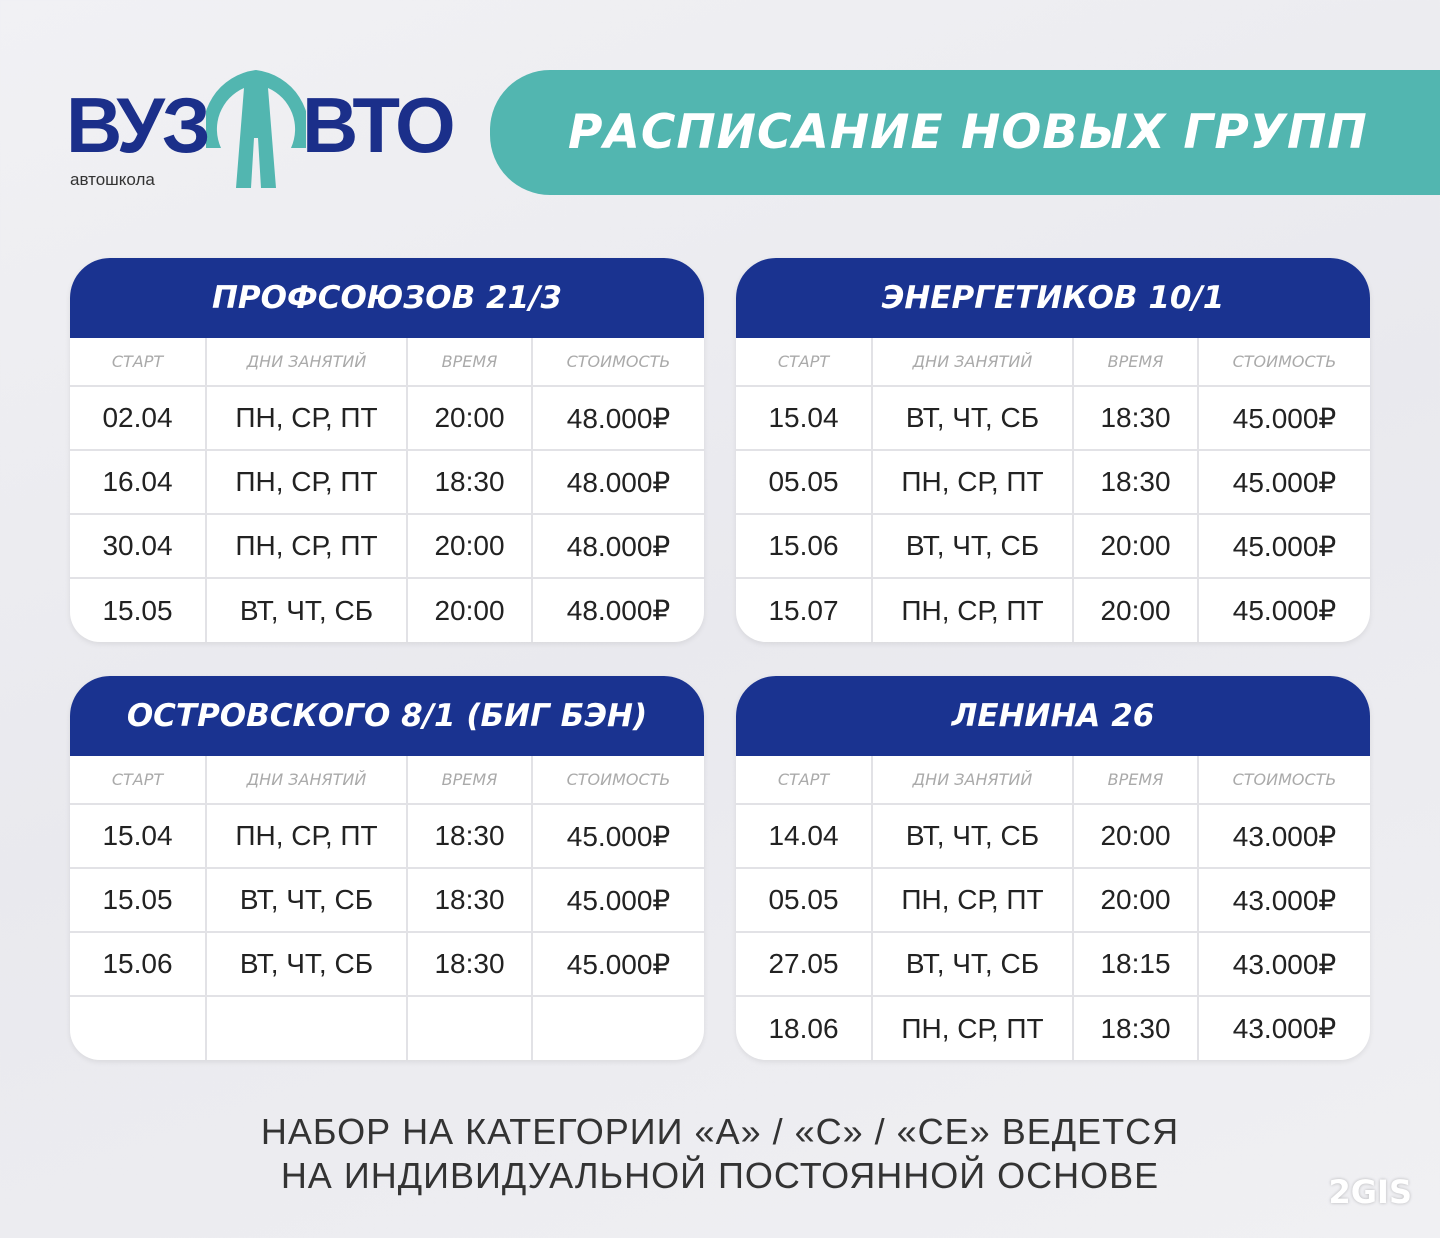  I want to click on table-row: 05.05 ПН, СР, ПТ 20:00 43.000₽, so click(1053, 900).